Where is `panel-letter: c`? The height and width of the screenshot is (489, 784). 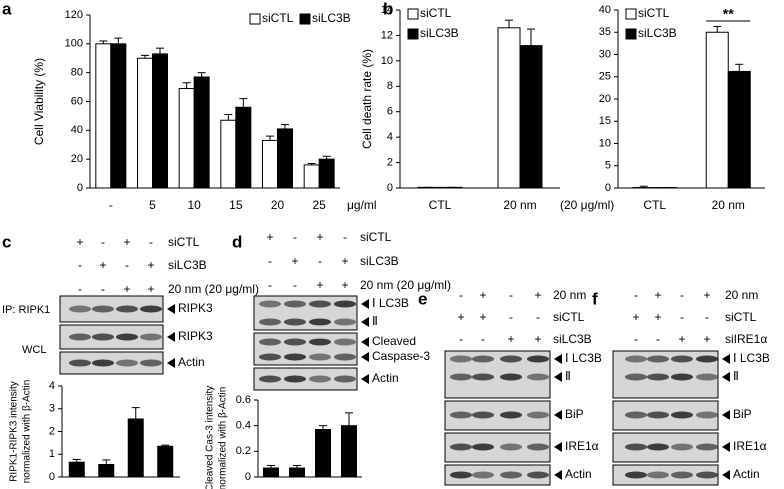 panel-letter: c is located at coordinates (6, 241).